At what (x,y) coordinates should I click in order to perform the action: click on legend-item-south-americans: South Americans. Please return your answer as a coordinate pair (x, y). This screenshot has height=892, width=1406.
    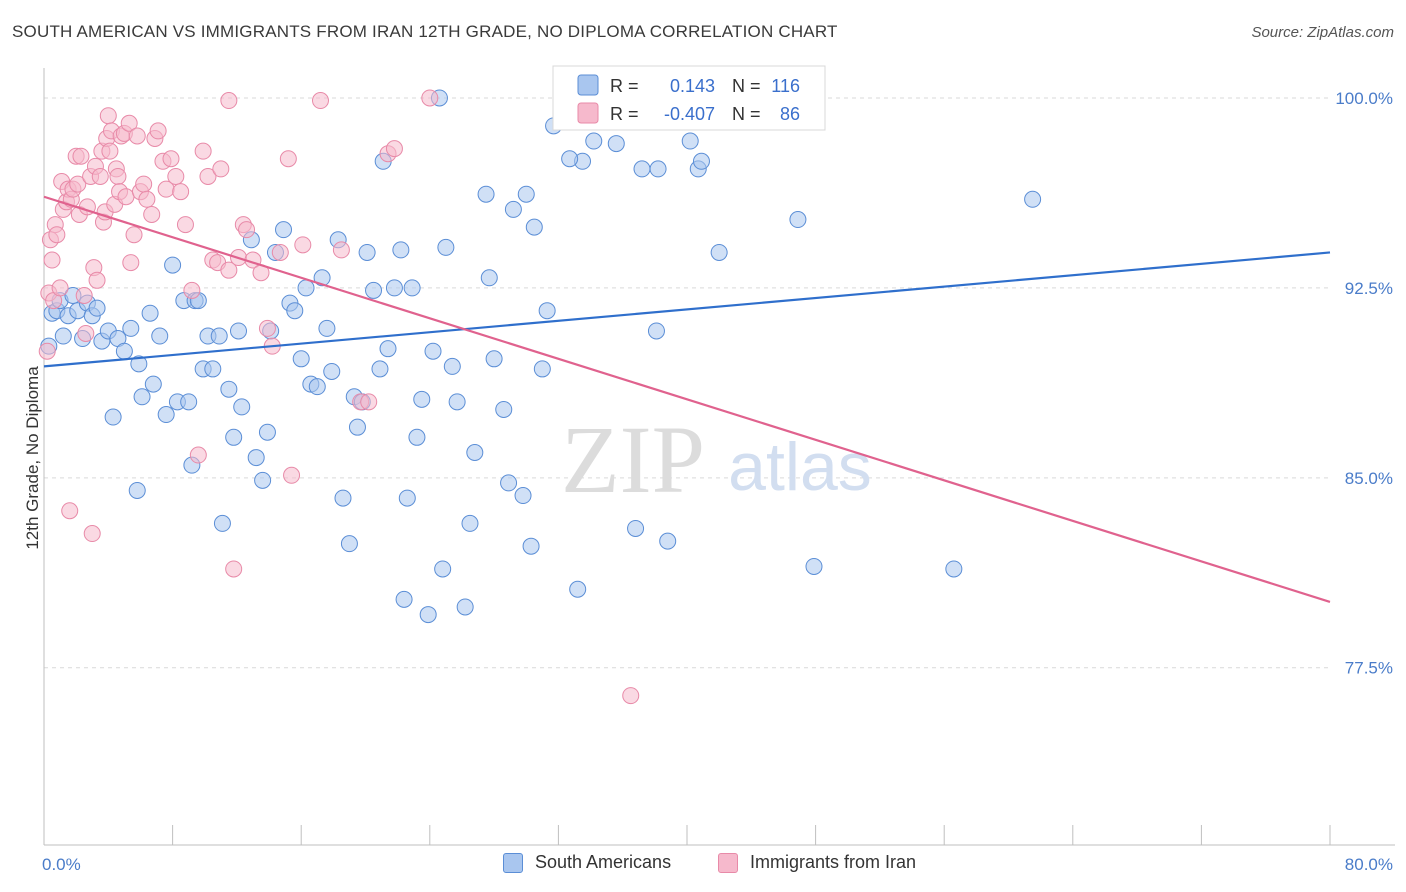
    Looking at the image, I should click on (587, 862).